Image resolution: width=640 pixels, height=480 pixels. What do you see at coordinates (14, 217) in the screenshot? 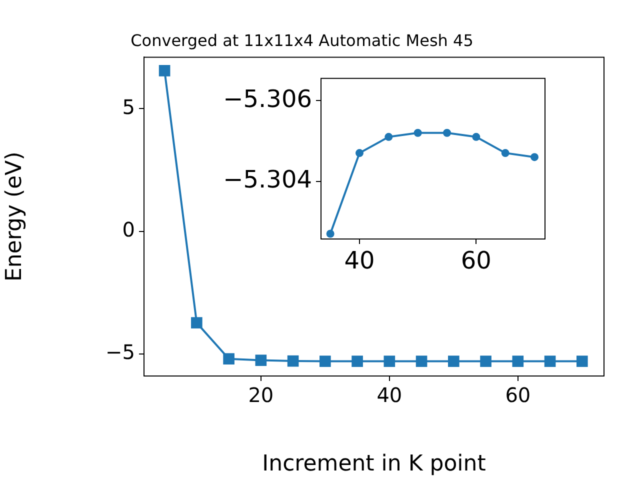
I see `y-axis-title: Energy (eV)` at bounding box center [14, 217].